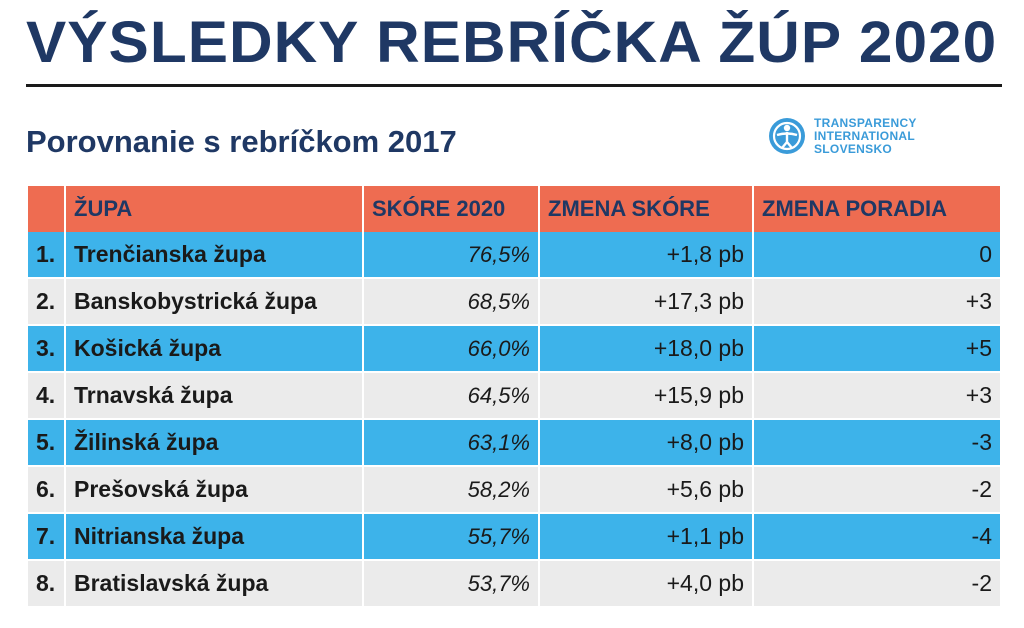 Image resolution: width=1024 pixels, height=628 pixels. Describe the element at coordinates (877, 255) in the screenshot. I see `rank-change-cell: 0` at that location.